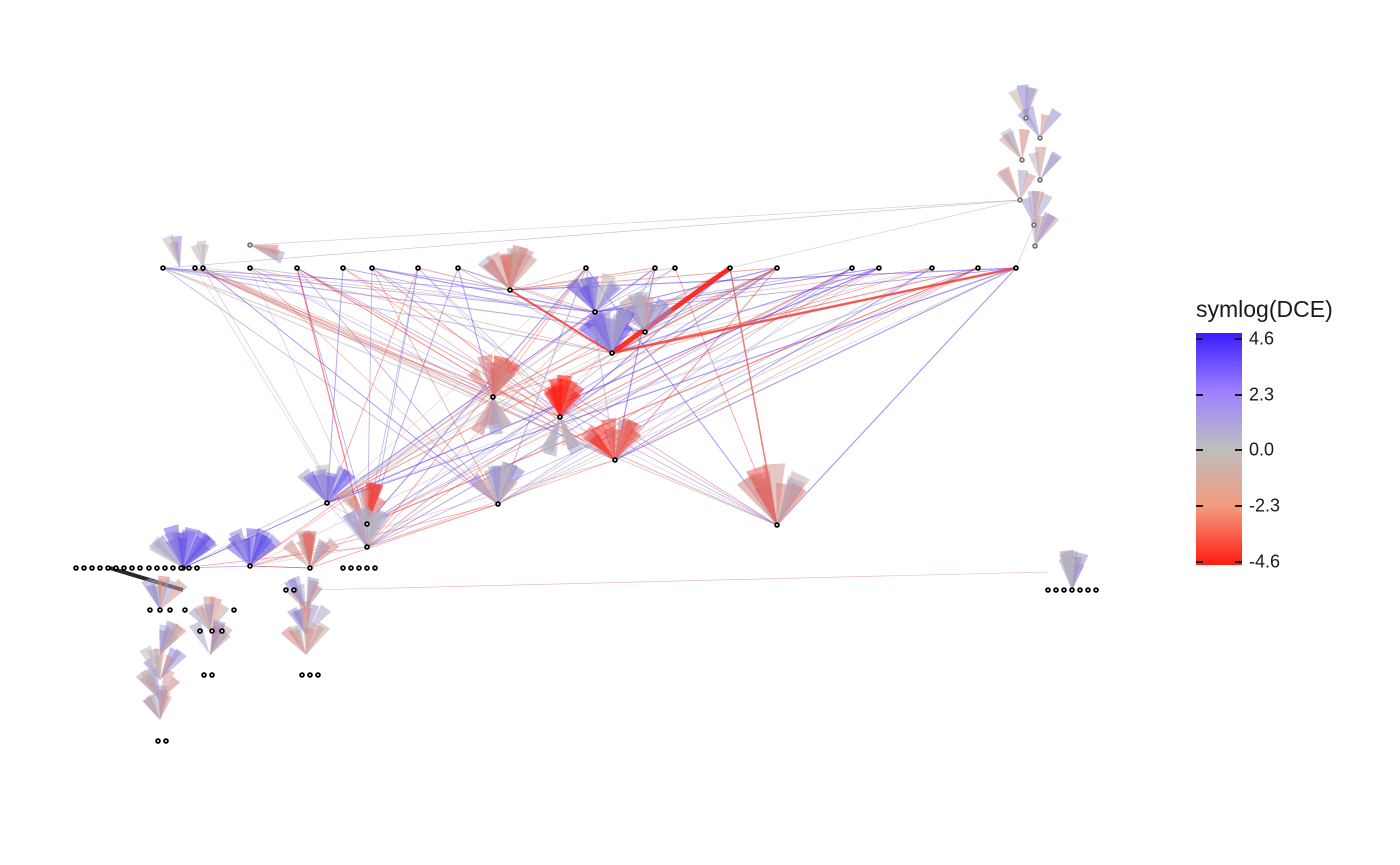 The image size is (1400, 865). Describe the element at coordinates (561, 321) in the screenshot. I see `edge-strong` at that location.